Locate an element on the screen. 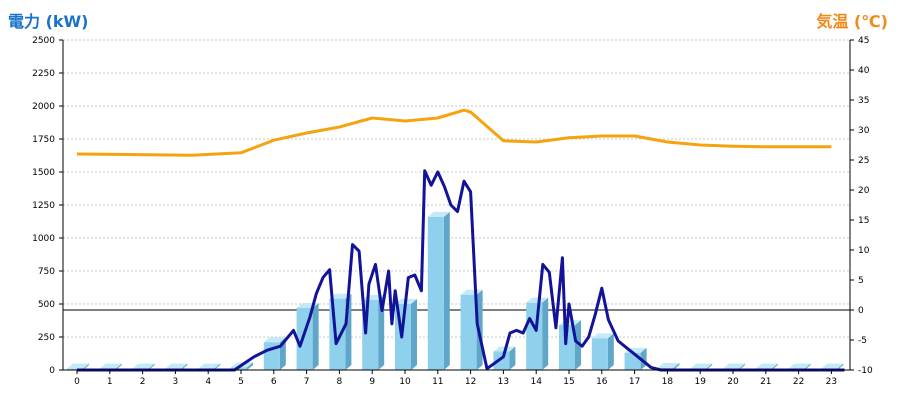 The height and width of the screenshot is (400, 900). right-tick-label: 5 is located at coordinates (861, 281).